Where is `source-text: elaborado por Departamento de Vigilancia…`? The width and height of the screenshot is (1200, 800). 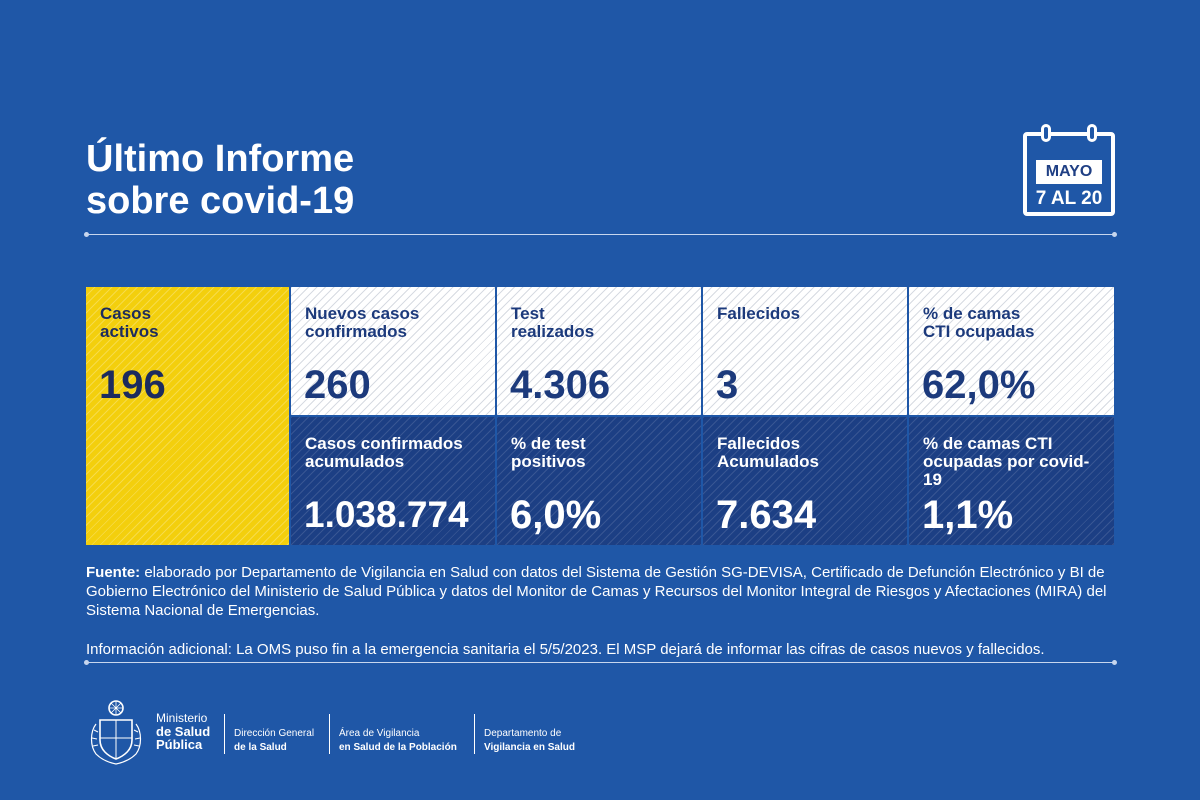 source-text: elaborado por Departamento de Vigilancia… is located at coordinates (596, 591).